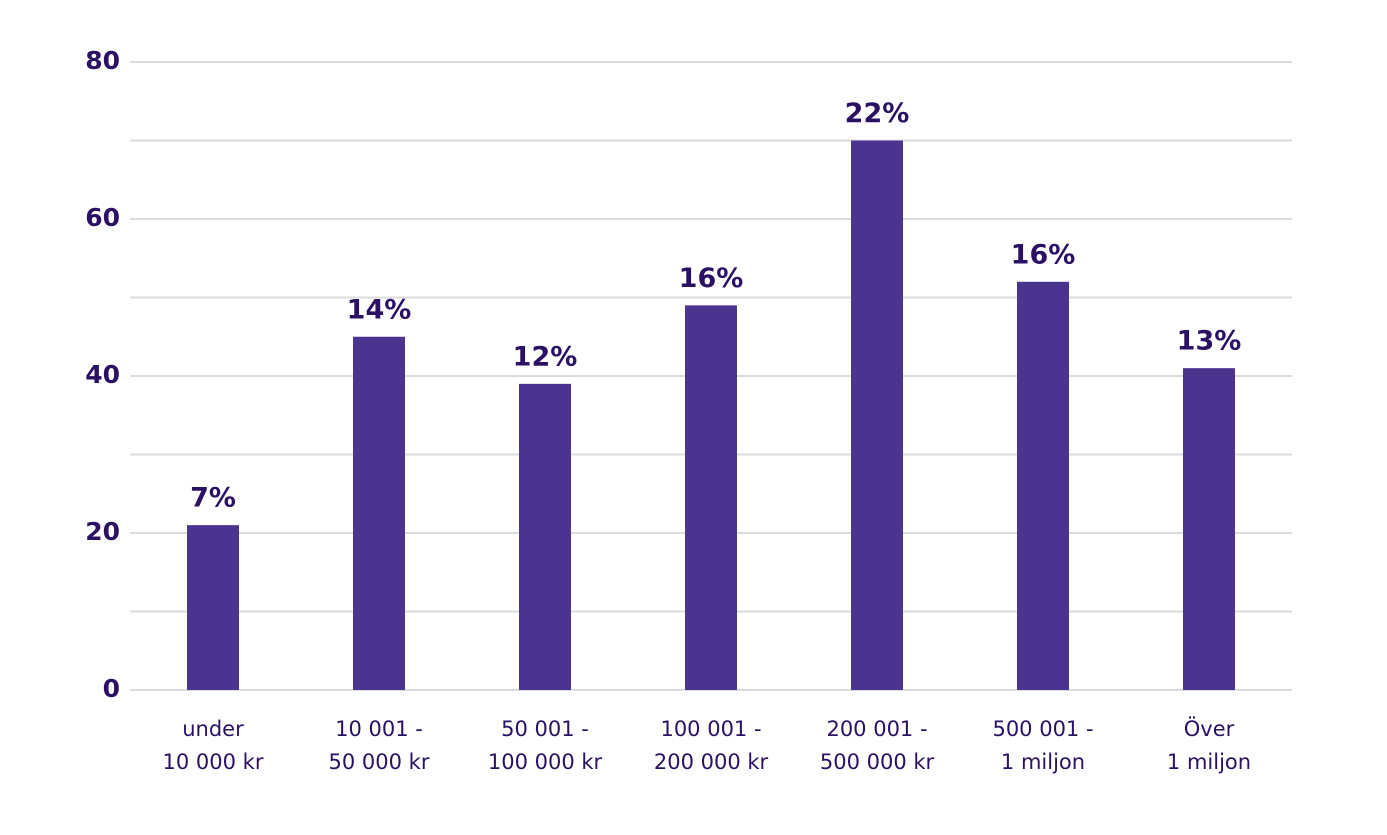 The image size is (1387, 835). Describe the element at coordinates (379, 309) in the screenshot. I see `data-label: 14%` at that location.